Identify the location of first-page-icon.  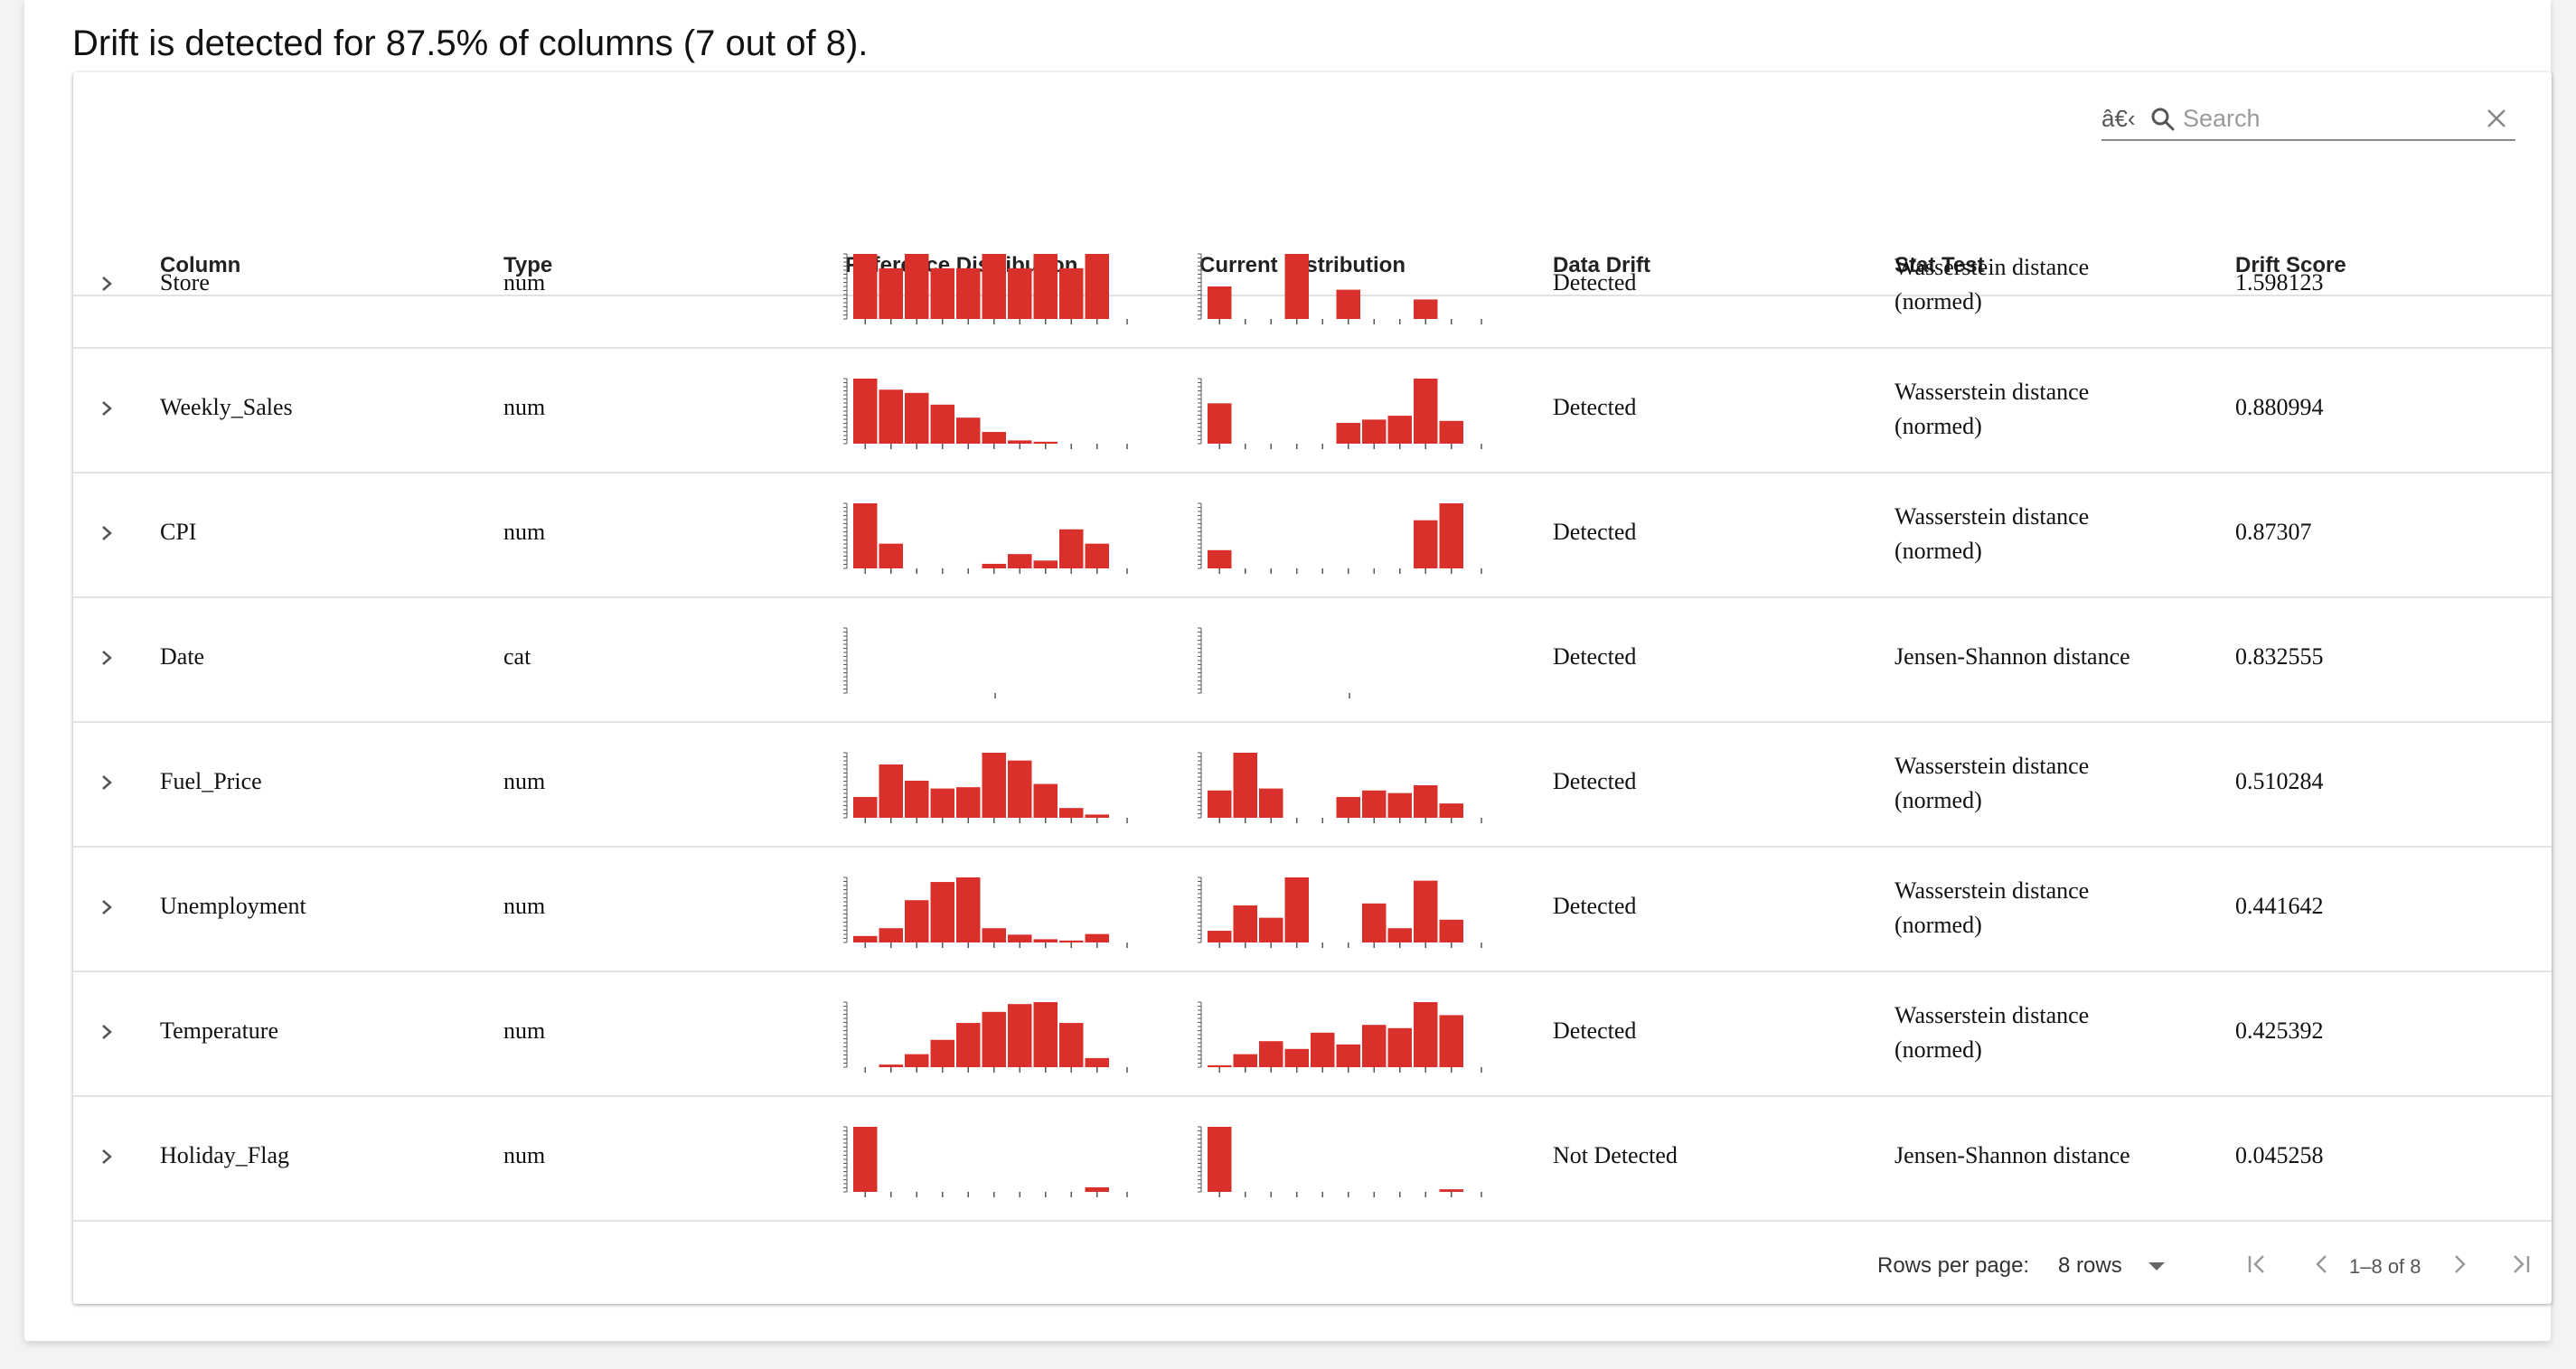
(2257, 1264).